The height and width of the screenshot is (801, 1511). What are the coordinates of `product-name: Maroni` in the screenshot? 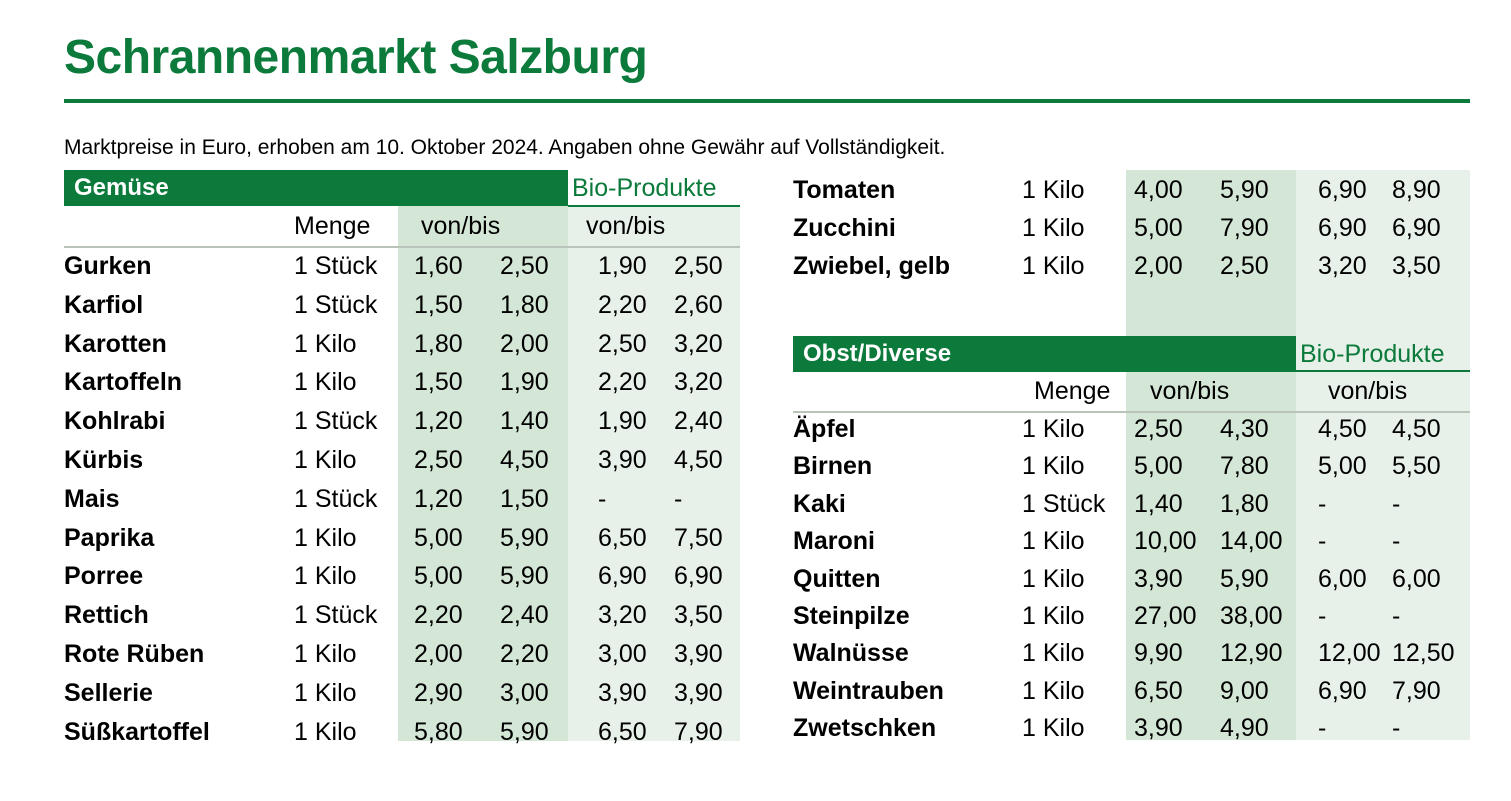 It's located at (834, 541).